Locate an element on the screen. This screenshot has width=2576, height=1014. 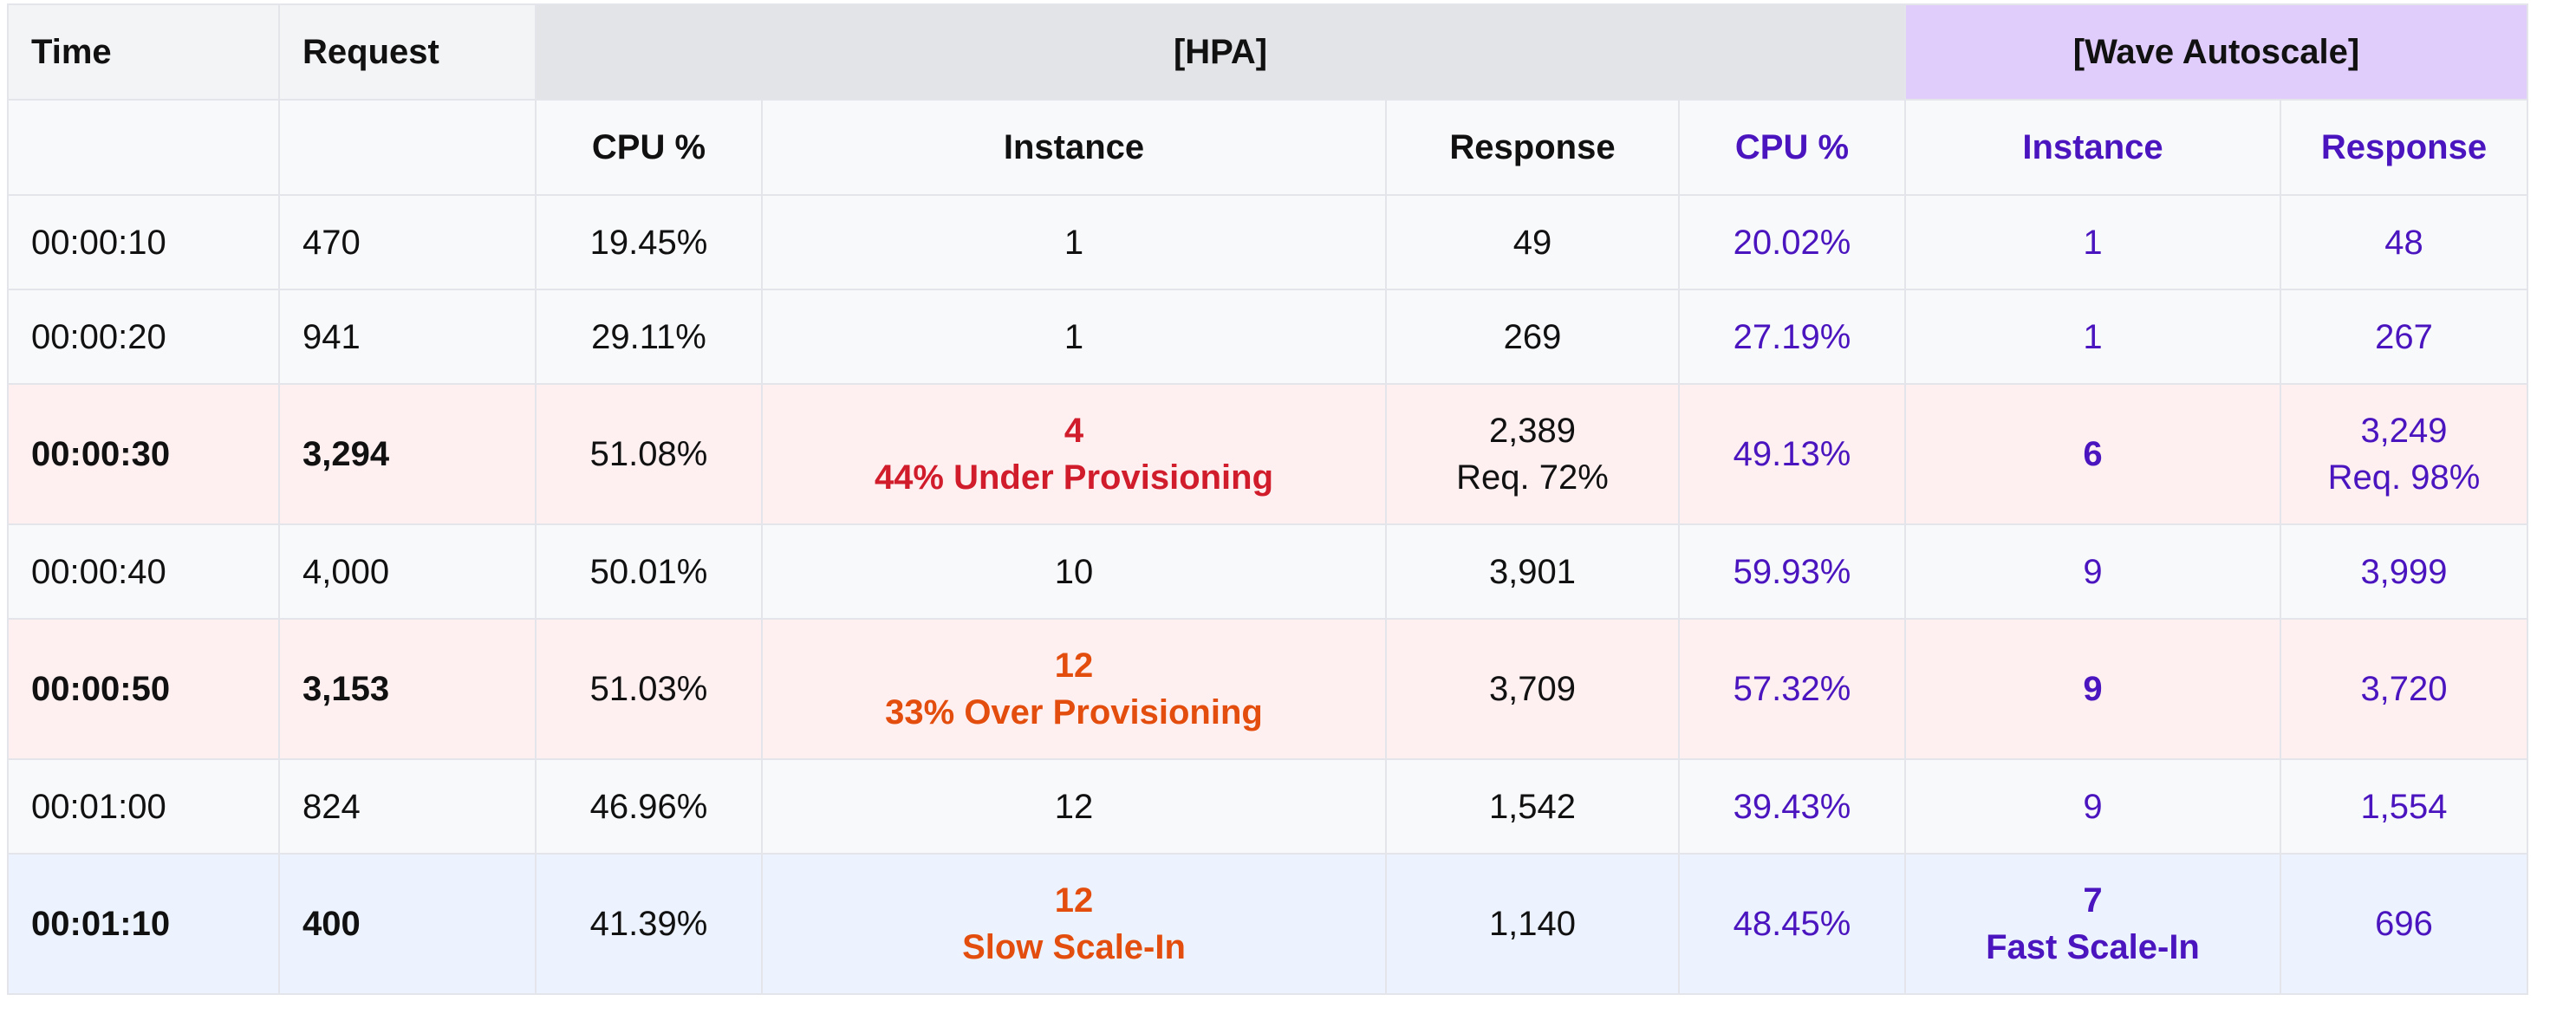
cell-request: 824 is located at coordinates (407, 806).